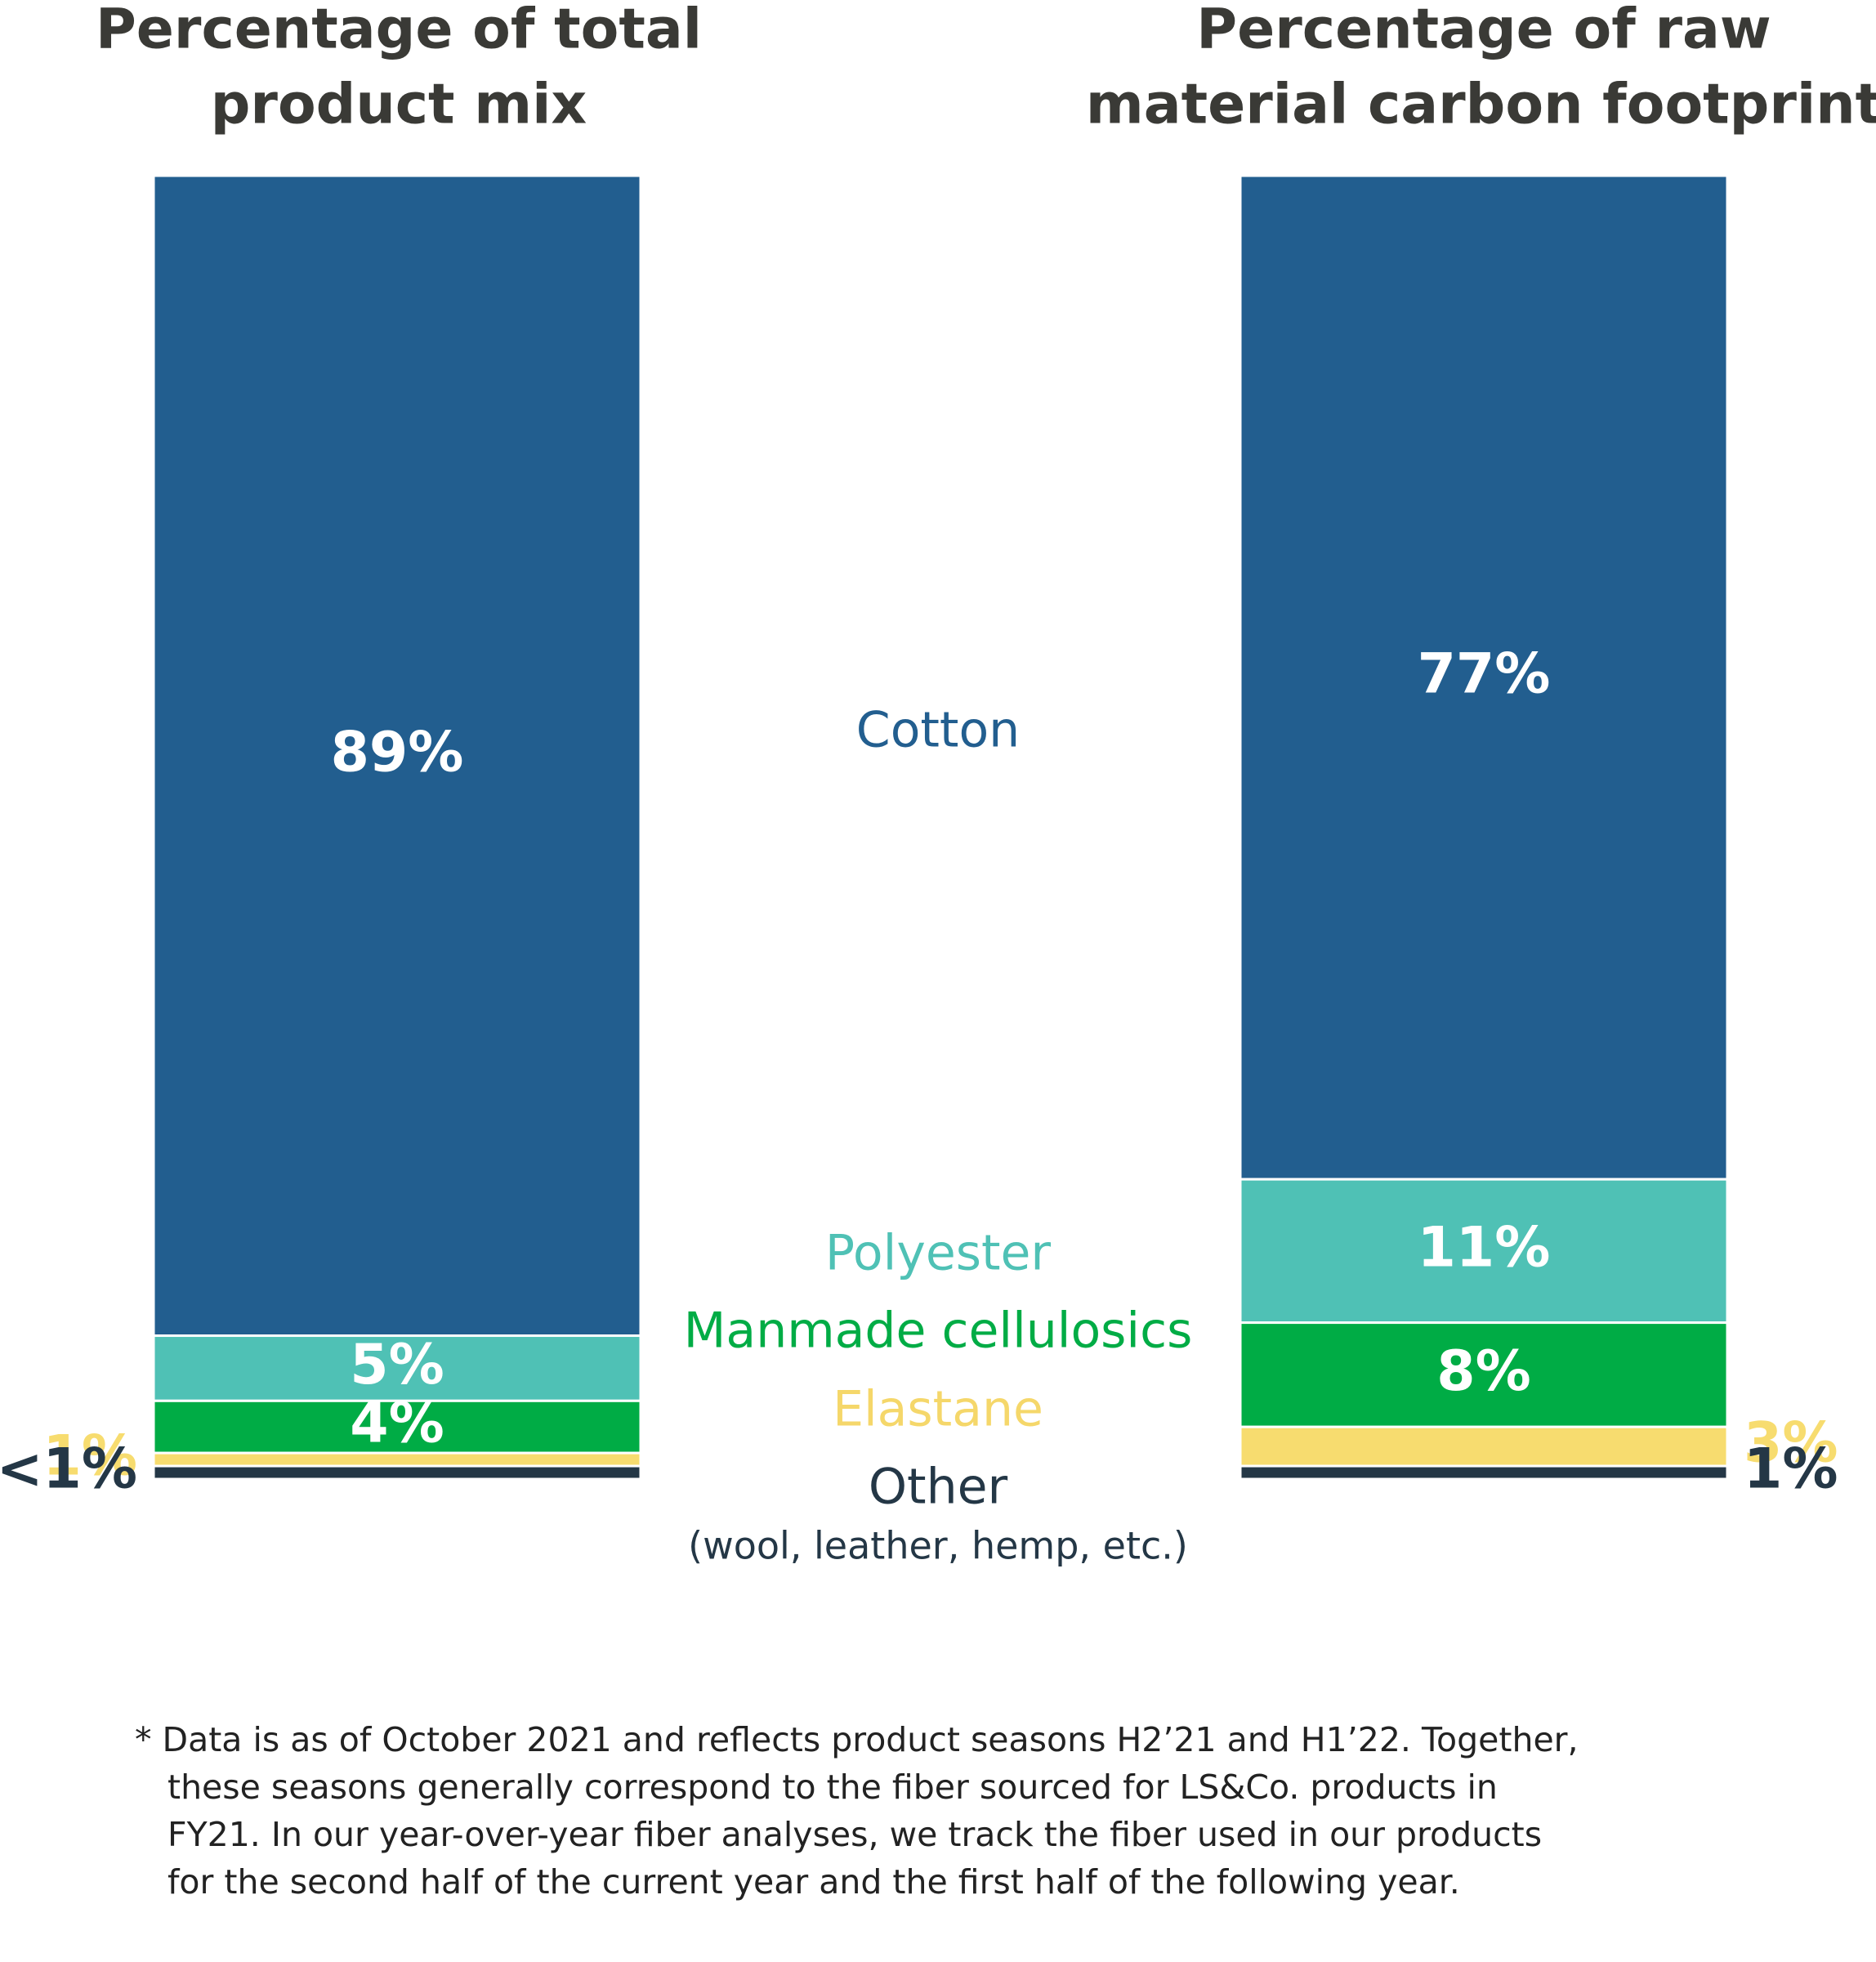  Describe the element at coordinates (938, 1254) in the screenshot. I see `legend-entry: Polyester` at that location.